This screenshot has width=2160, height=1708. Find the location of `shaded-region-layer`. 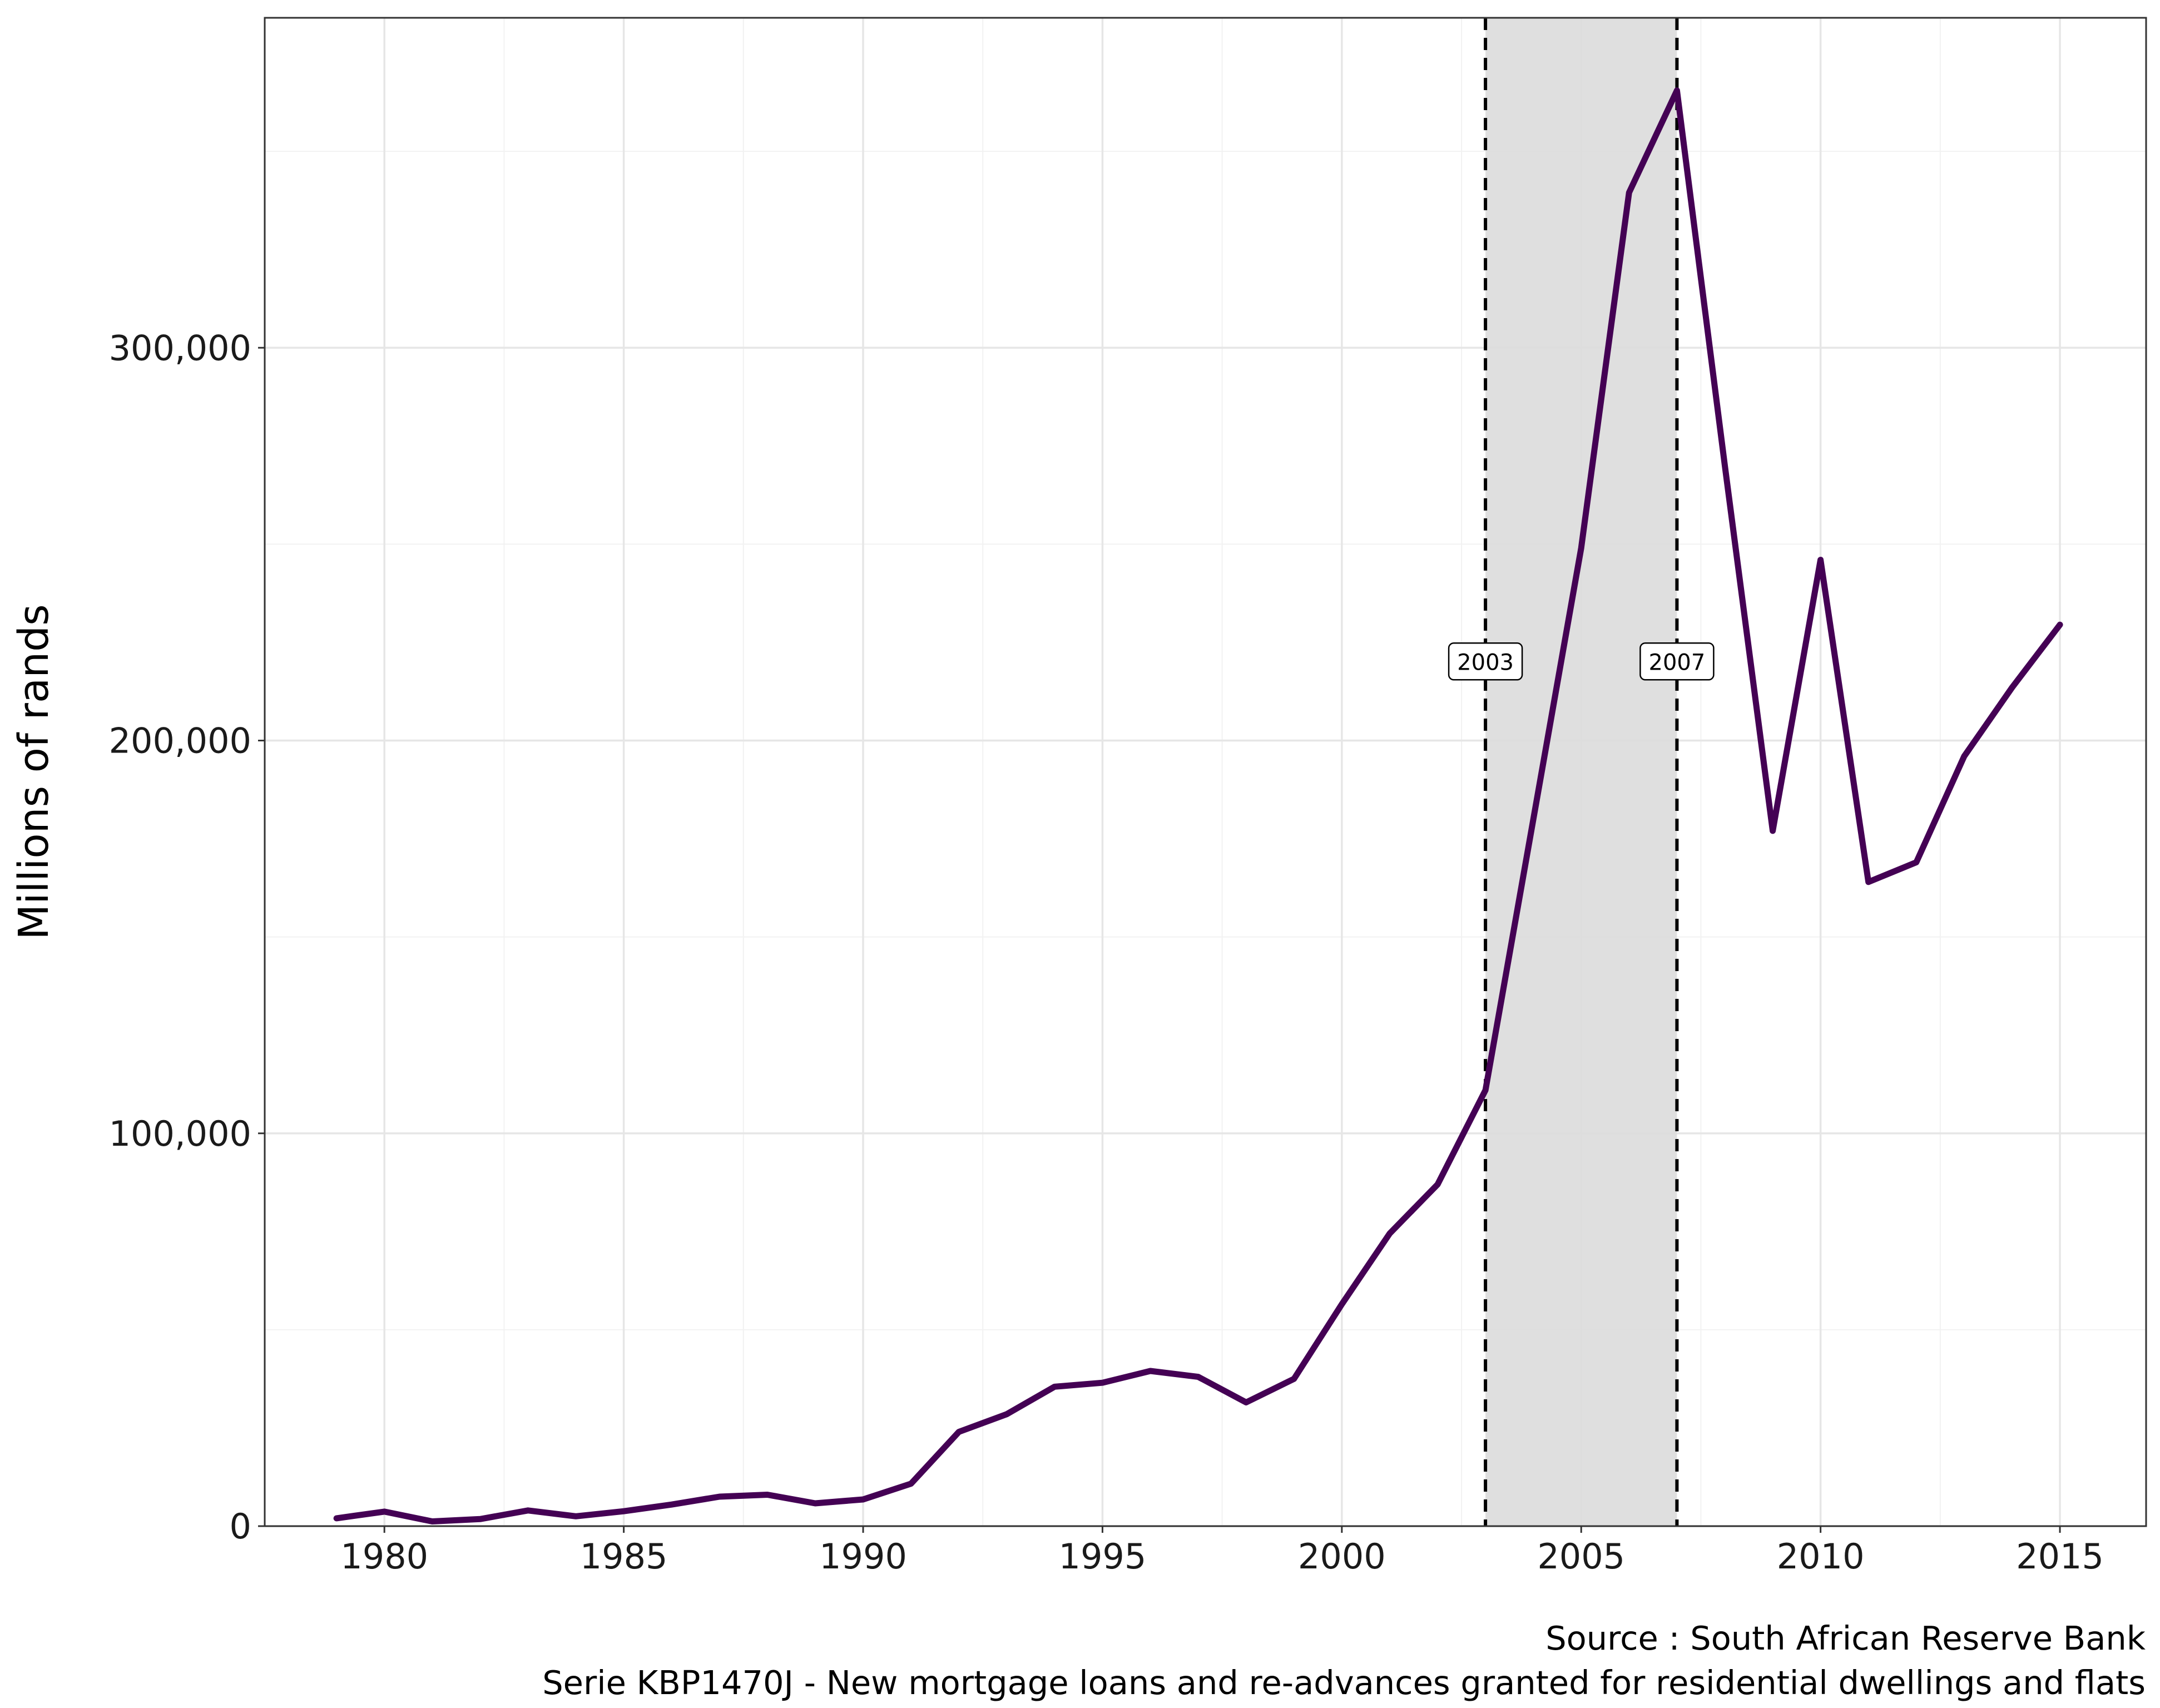

shaded-region-layer is located at coordinates (1581, 772).